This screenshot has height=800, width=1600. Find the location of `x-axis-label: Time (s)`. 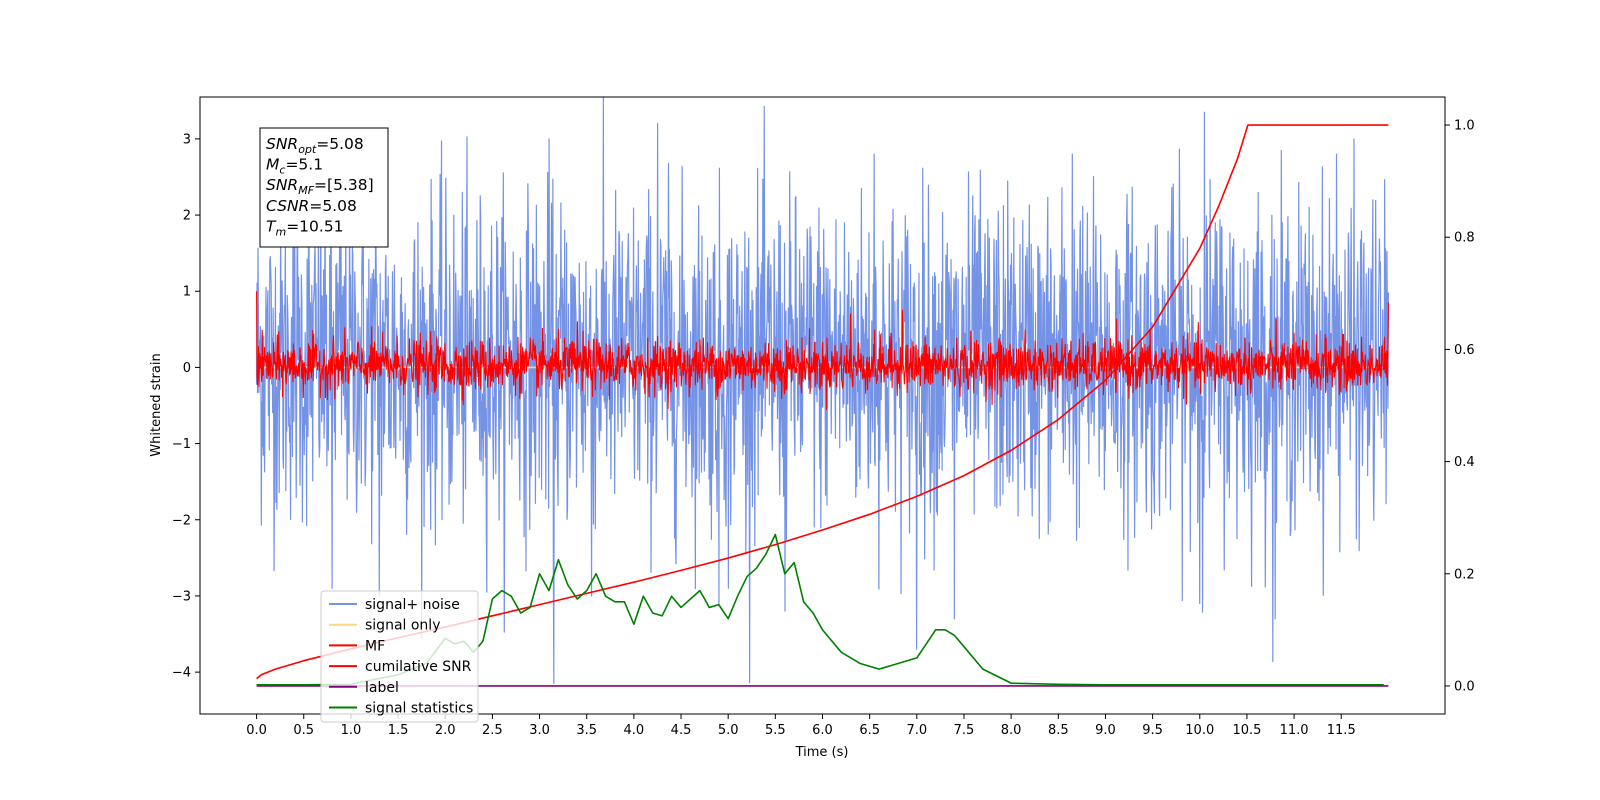

x-axis-label: Time (s) is located at coordinates (822, 752).